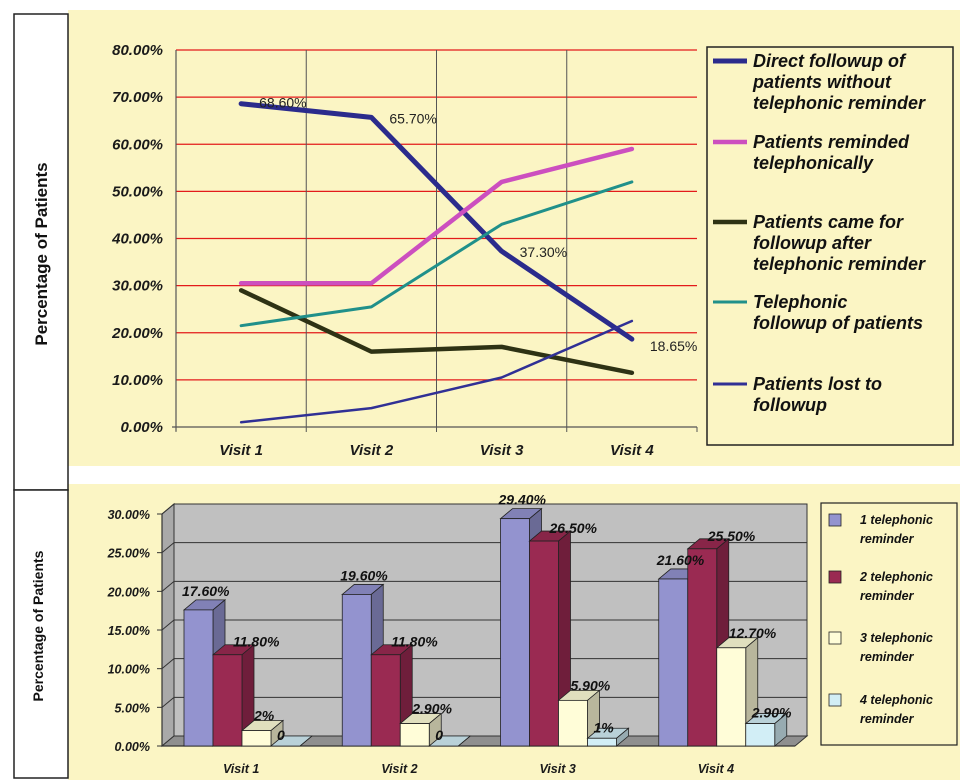 The height and width of the screenshot is (780, 964). What do you see at coordinates (41, 252) in the screenshot?
I see `ylabel-box-top` at bounding box center [41, 252].